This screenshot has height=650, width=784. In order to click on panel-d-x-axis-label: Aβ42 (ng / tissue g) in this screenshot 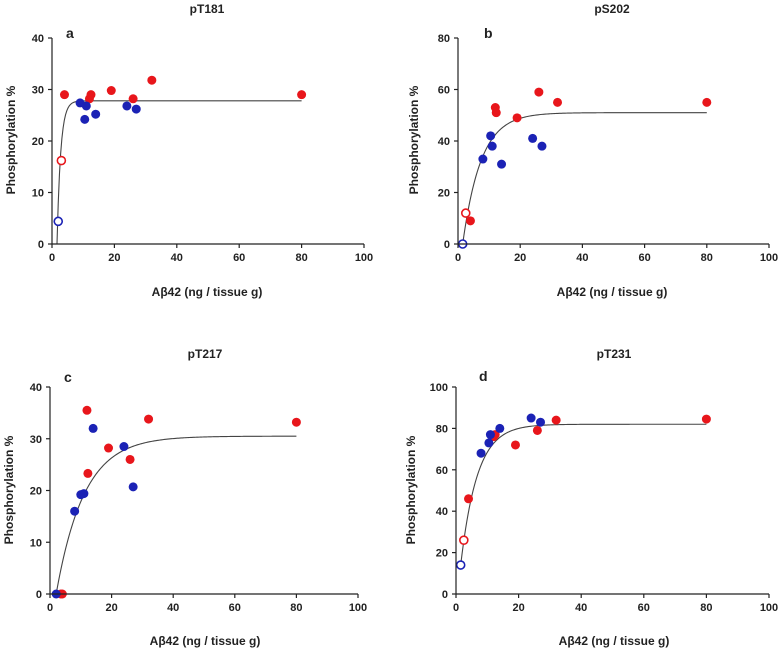, I will do `click(614, 641)`.